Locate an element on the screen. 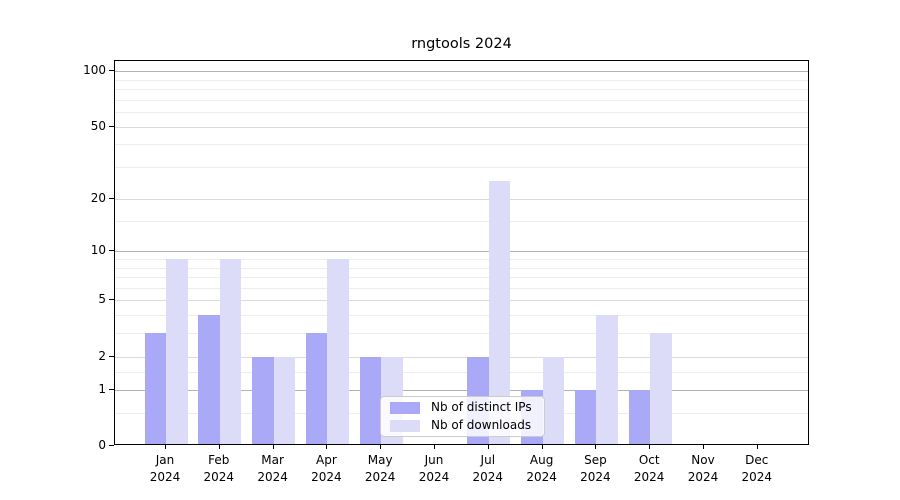 The image size is (900, 500). legend-row-distinct-ips: Nb of distinct IPs is located at coordinates (462, 407).